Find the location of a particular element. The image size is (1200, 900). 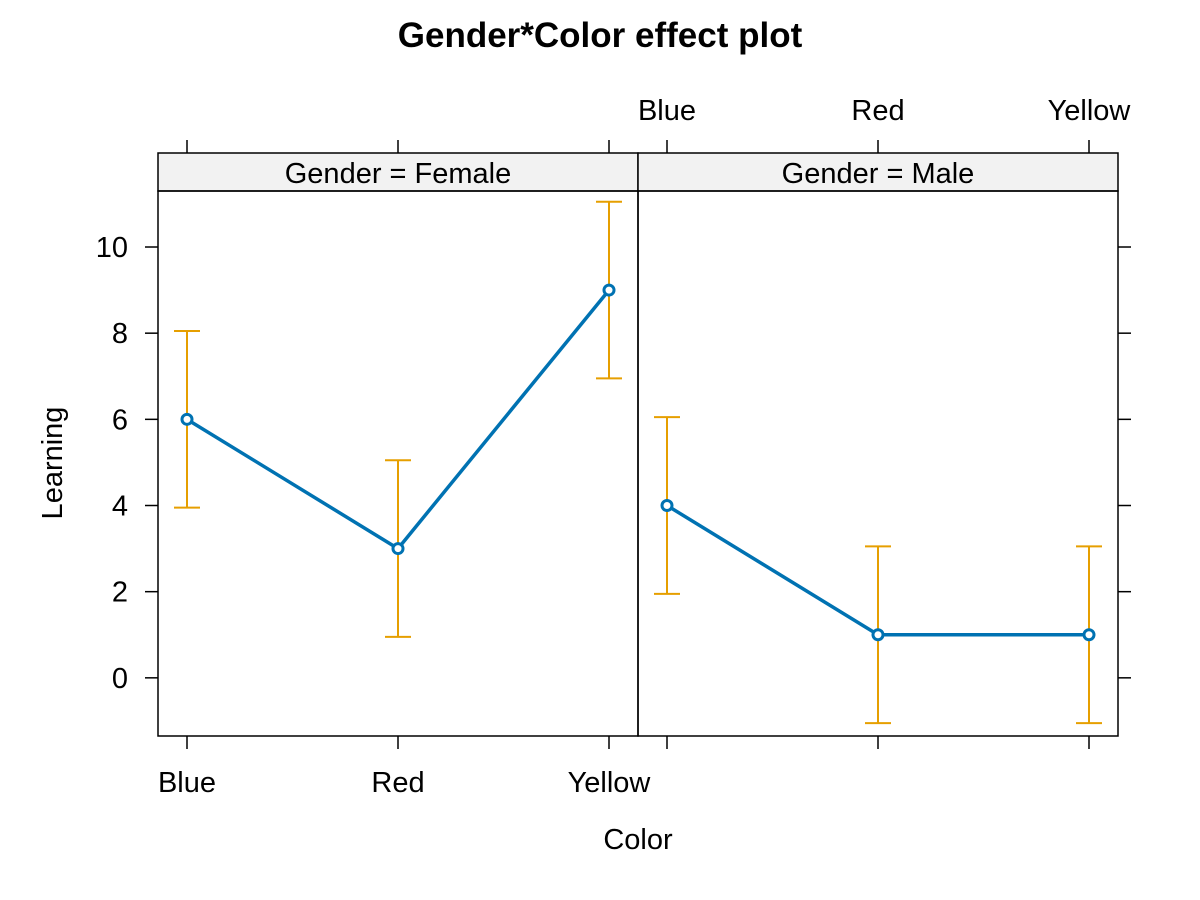

x-tick-label: Red is located at coordinates (397, 783).